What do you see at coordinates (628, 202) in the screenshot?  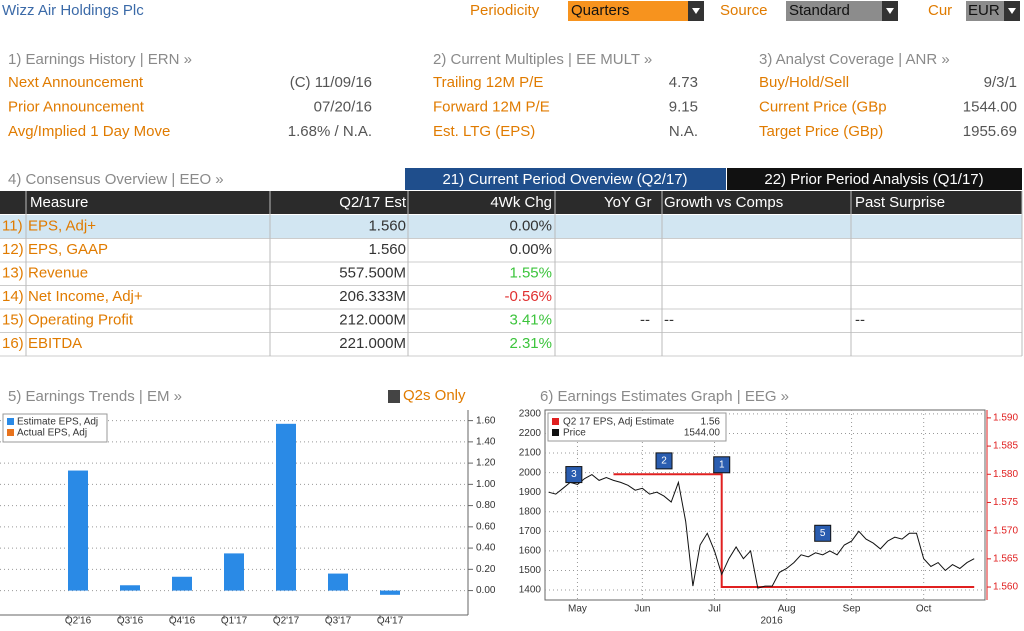 I see `column-header: YoY Gr` at bounding box center [628, 202].